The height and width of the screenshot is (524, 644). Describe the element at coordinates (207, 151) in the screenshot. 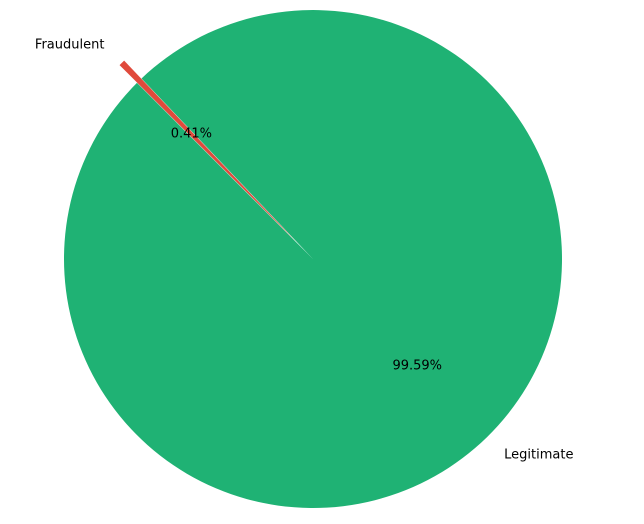

I see `pie-slice-fraudulent` at that location.